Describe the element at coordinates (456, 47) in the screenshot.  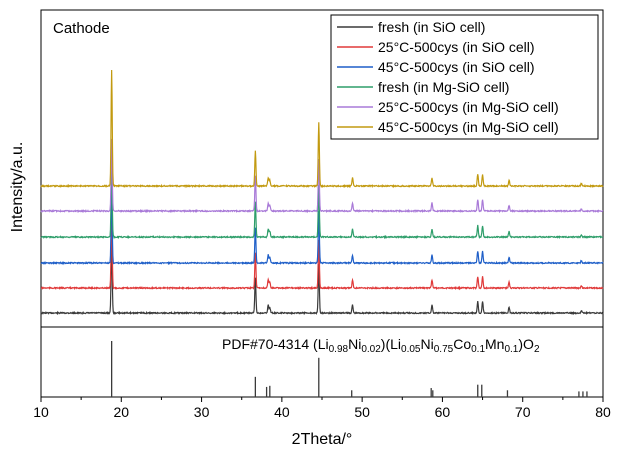
I see `legend-entry: 25°C-500cys (in SiO cell)` at that location.